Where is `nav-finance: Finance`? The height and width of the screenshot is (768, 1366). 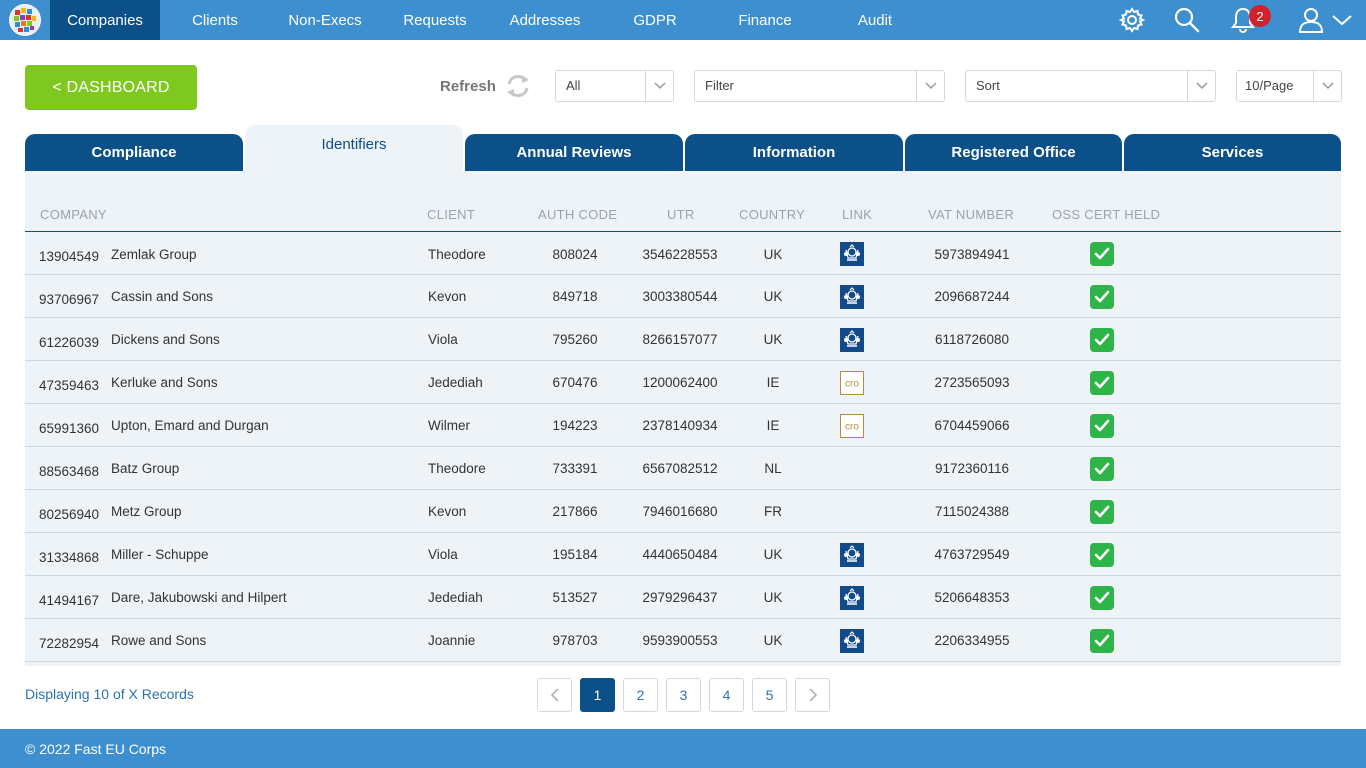
nav-finance: Finance is located at coordinates (765, 20).